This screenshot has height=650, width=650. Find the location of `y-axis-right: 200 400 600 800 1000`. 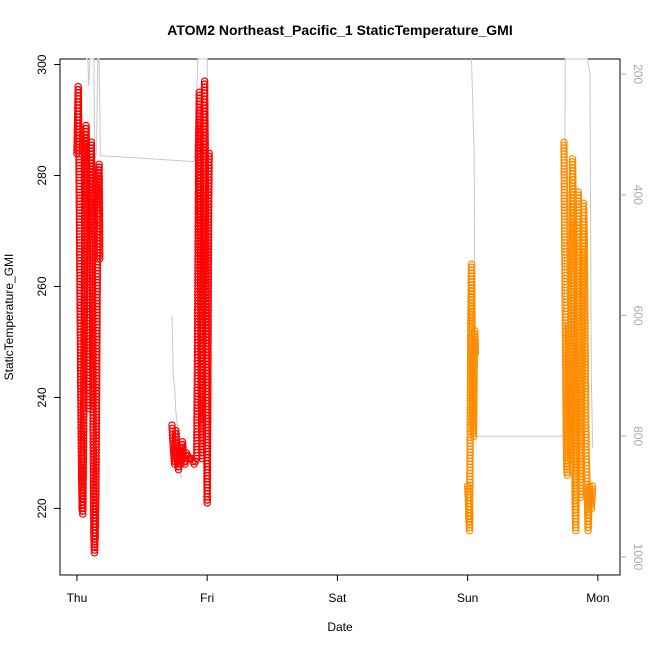

y-axis-right: 200 400 600 800 1000 is located at coordinates (632, 317).